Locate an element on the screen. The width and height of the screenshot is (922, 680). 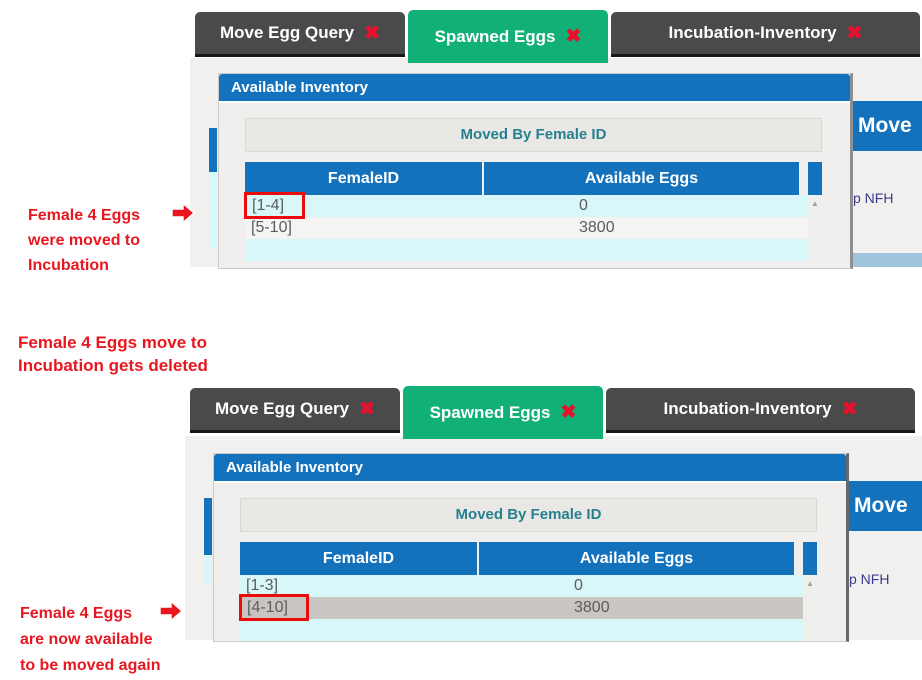
table-row: [1-3] 0 is located at coordinates (521, 586).